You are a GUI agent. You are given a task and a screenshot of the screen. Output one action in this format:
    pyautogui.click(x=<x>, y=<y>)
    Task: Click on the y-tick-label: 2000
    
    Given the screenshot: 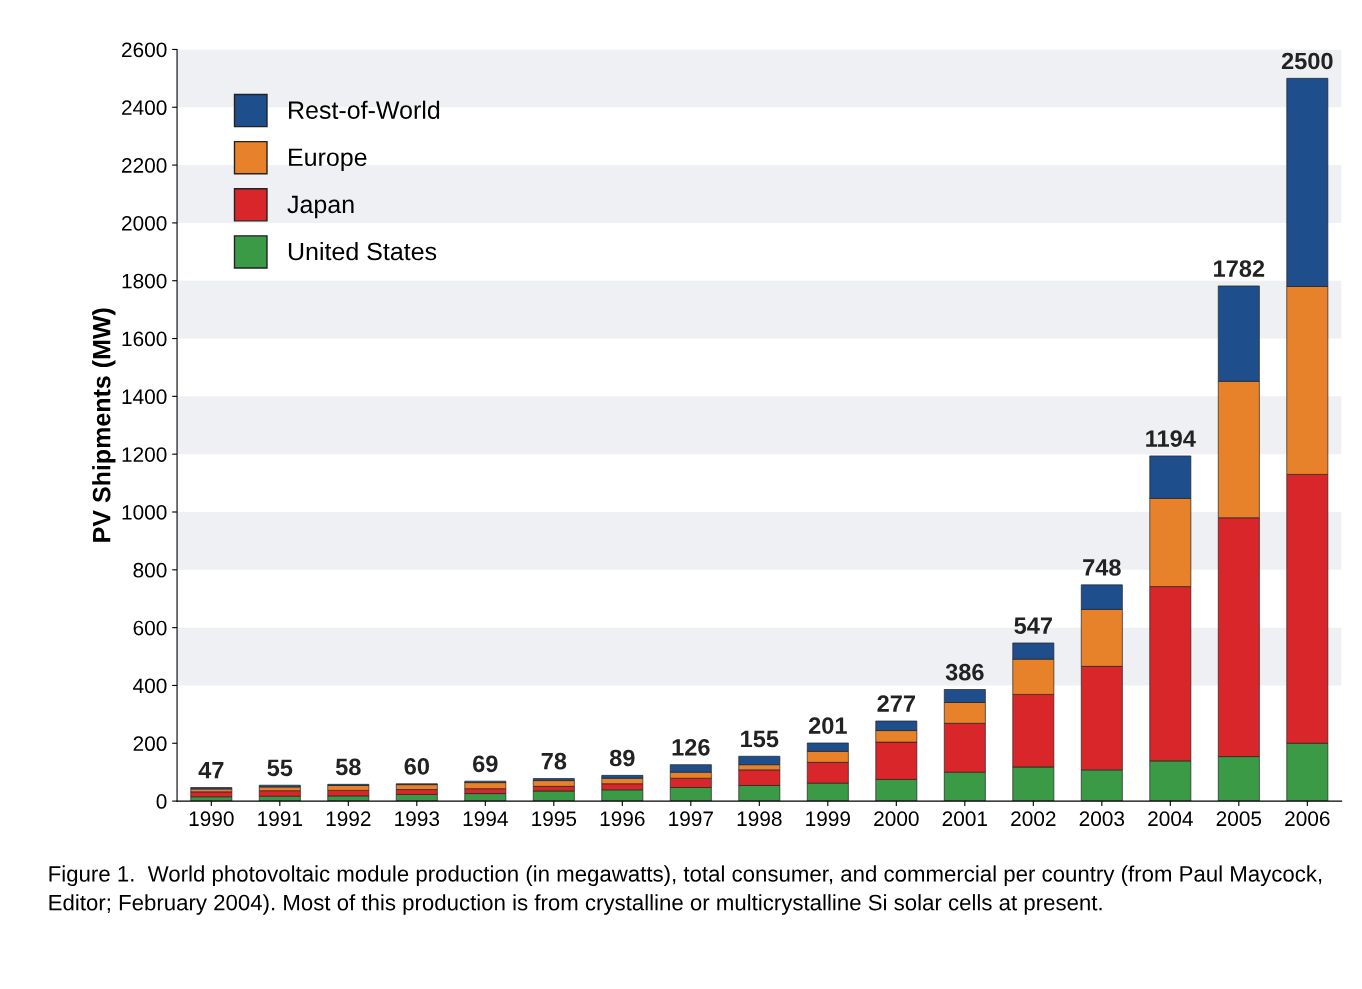 What is the action you would take?
    pyautogui.click(x=144, y=223)
    